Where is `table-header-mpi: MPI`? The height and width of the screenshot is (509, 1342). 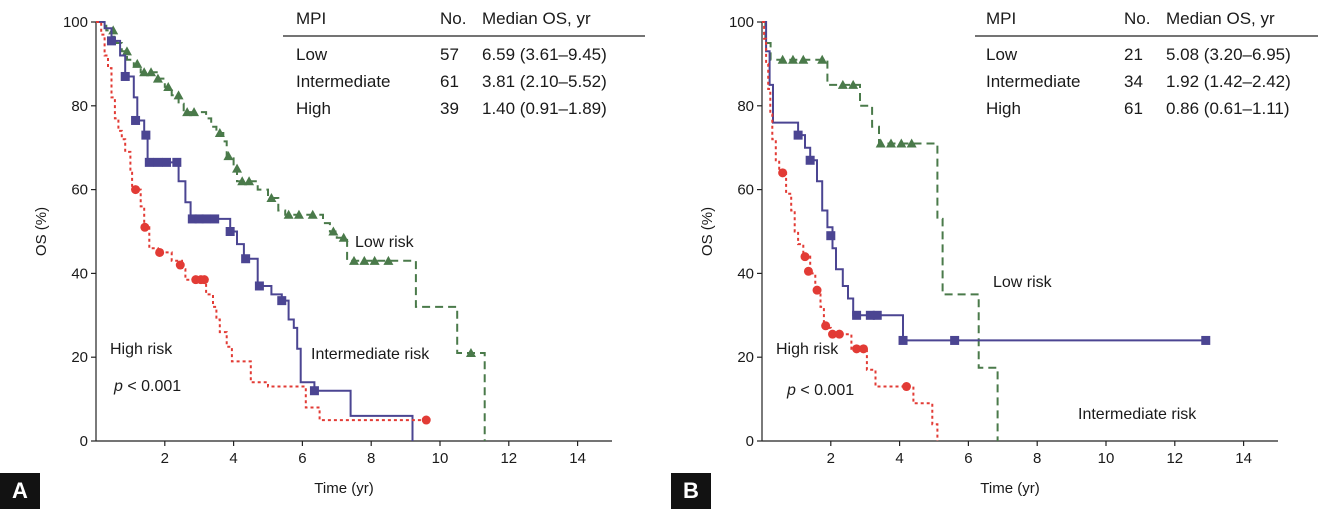 table-header-mpi: MPI is located at coordinates (311, 18).